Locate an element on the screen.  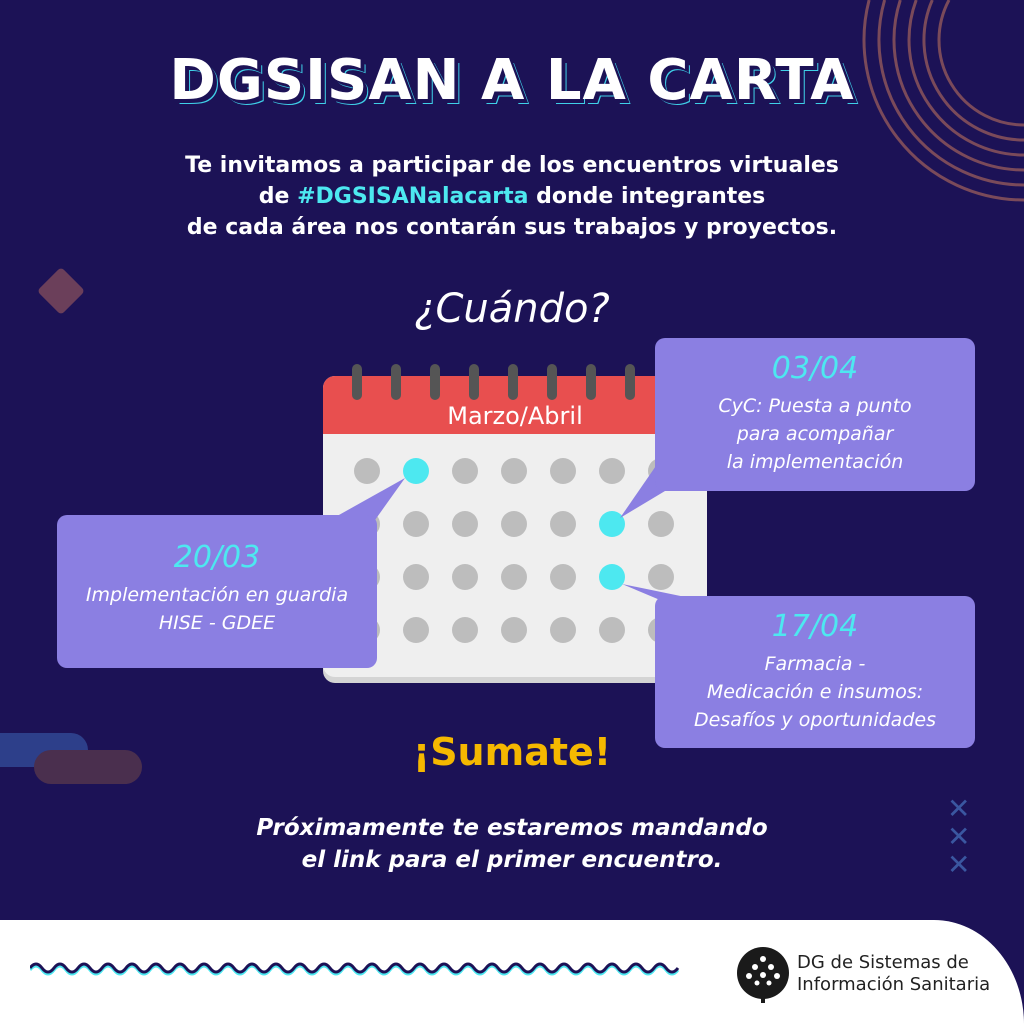
org-line: Información Sanitaria is located at coordinates (894, 984).